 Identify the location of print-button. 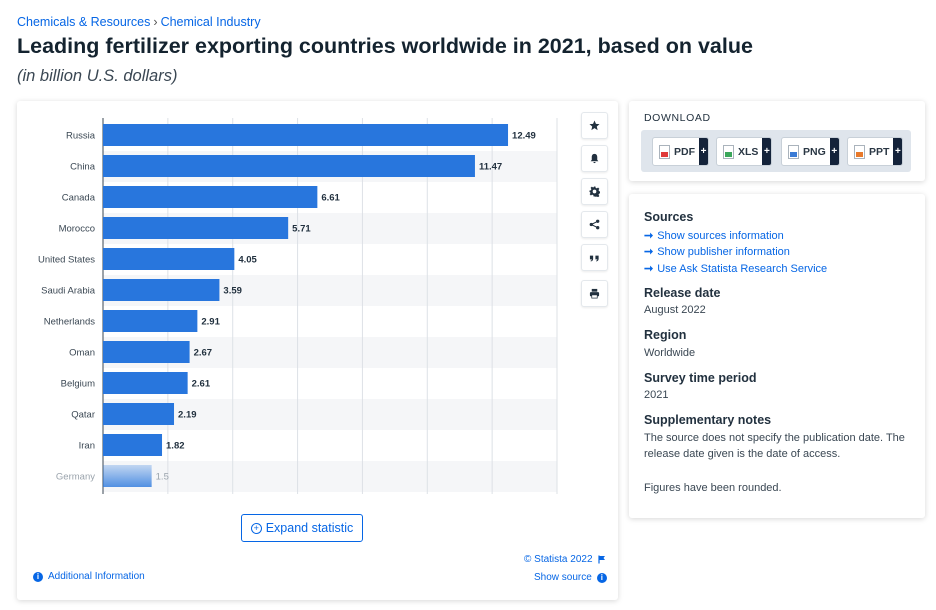
(594, 293).